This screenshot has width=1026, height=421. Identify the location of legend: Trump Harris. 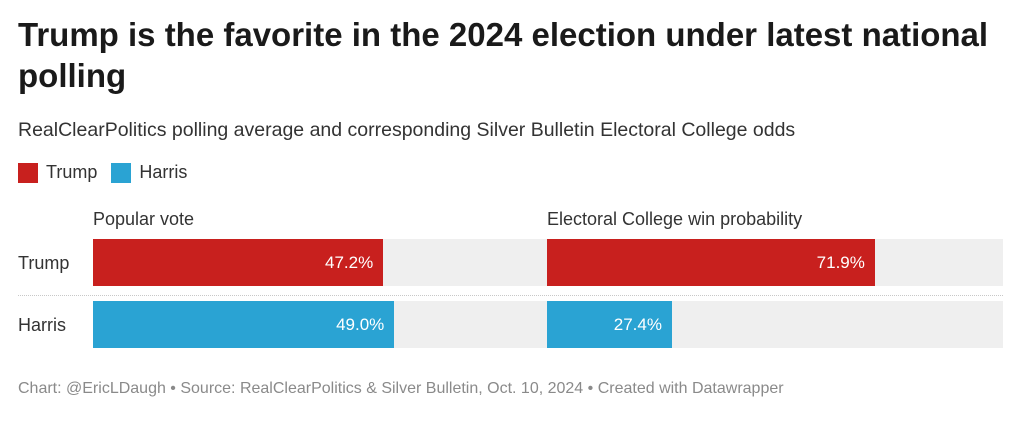
(109, 172).